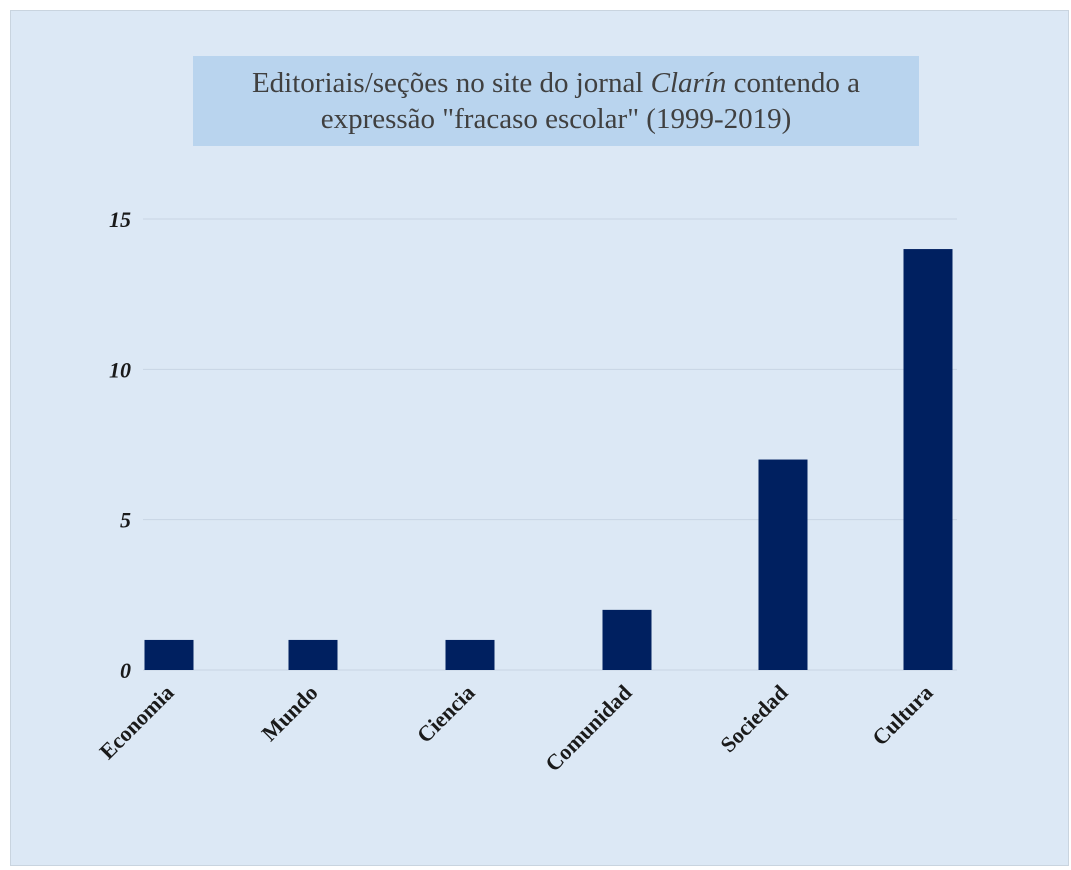  What do you see at coordinates (753, 718) in the screenshot?
I see `x-tick-label: Sociedad` at bounding box center [753, 718].